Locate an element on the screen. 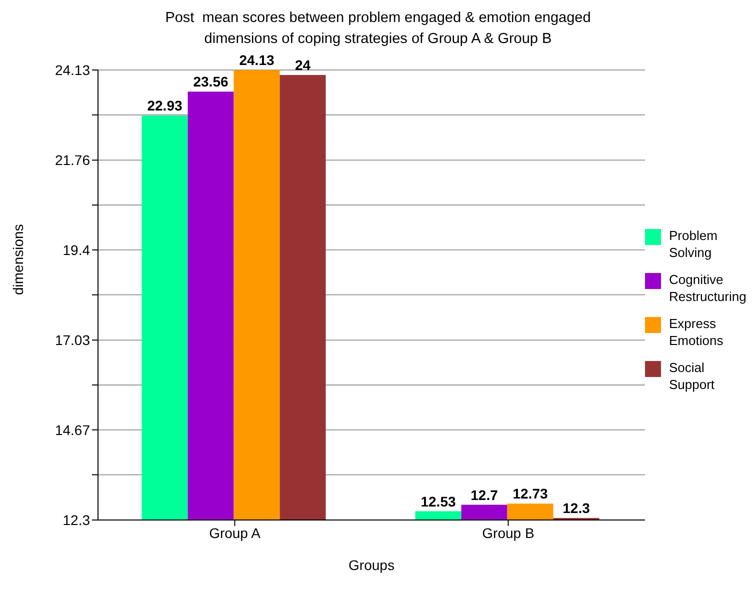 This screenshot has height=600, width=753. y-tick-label: 19.4 is located at coordinates (76, 250).